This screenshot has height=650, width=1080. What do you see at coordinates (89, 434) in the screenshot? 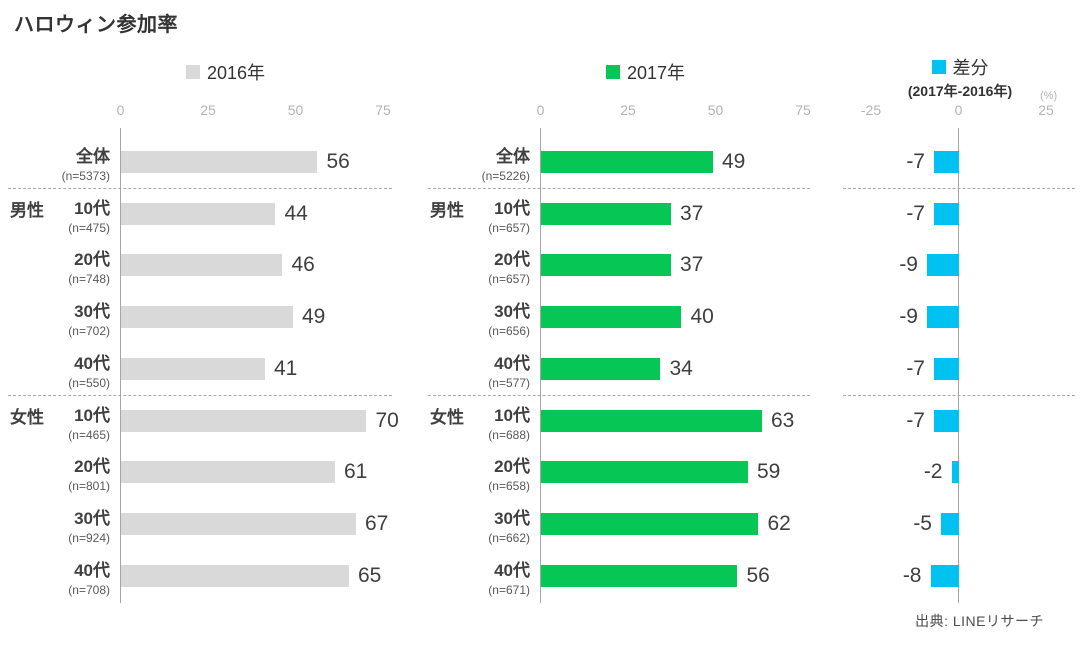
I see `sample-size-label: (n=465)` at bounding box center [89, 434].